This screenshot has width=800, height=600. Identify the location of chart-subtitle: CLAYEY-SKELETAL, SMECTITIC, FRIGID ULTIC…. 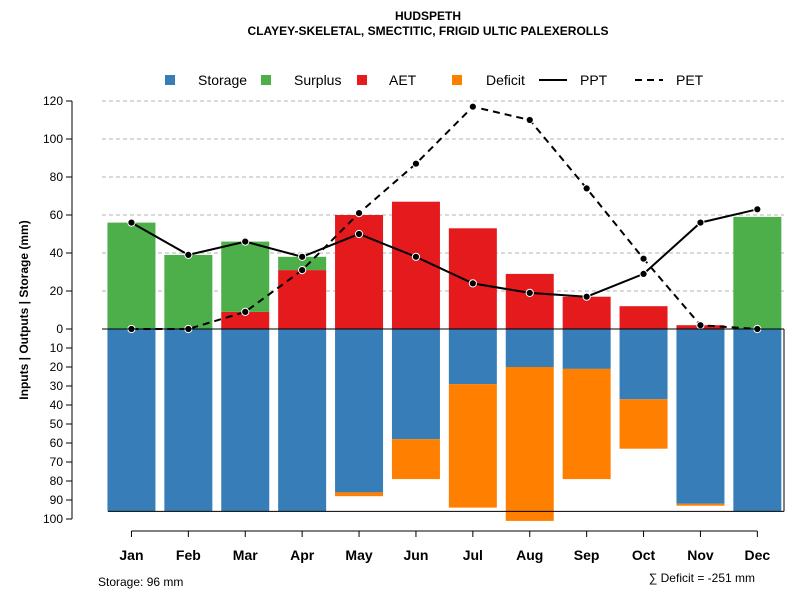
(428, 31).